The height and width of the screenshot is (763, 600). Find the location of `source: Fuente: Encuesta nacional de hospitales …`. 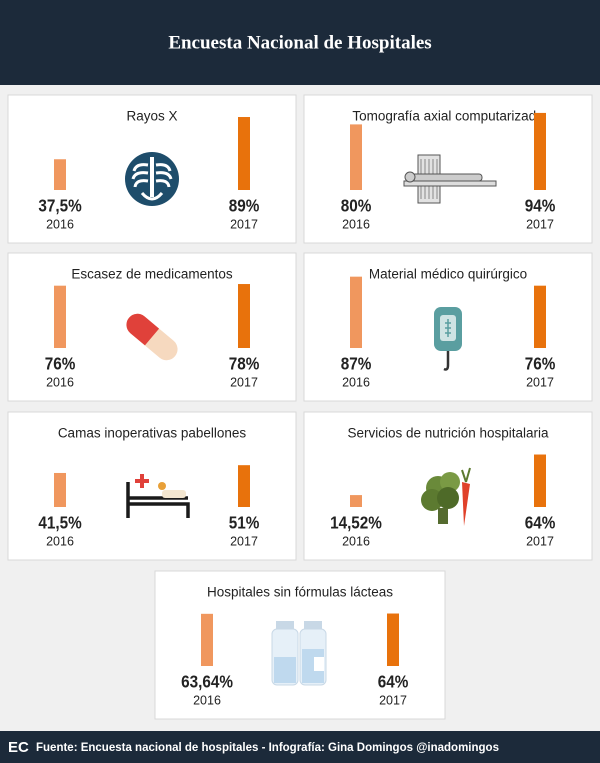

source: Fuente: Encuesta nacional de hospitales … is located at coordinates (267, 748).